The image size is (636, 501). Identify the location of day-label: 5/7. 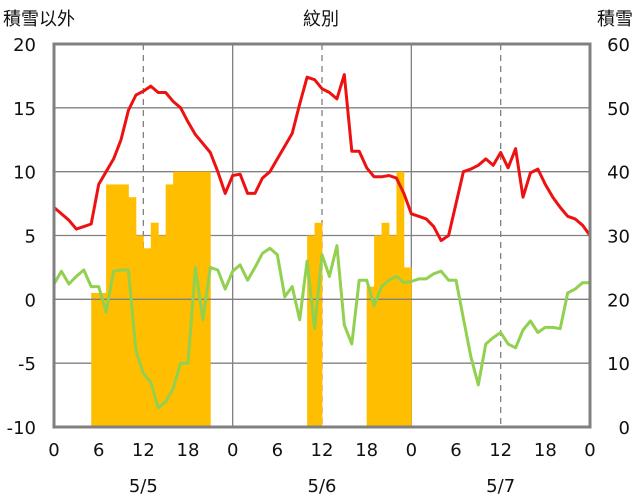
(500, 486).